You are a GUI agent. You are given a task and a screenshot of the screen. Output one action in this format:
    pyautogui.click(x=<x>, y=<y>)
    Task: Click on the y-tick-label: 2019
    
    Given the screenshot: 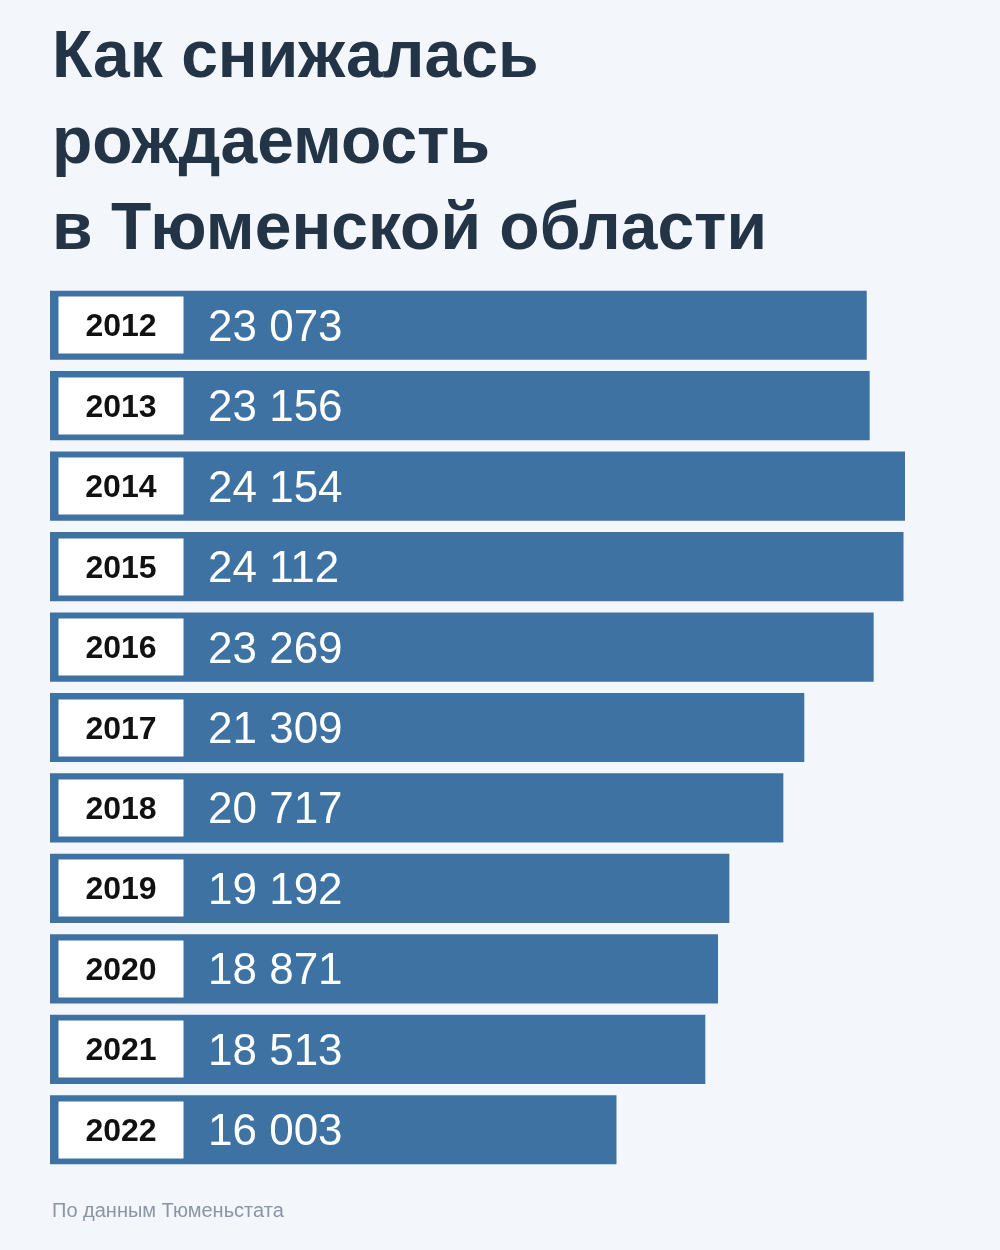 What is the action you would take?
    pyautogui.click(x=121, y=888)
    